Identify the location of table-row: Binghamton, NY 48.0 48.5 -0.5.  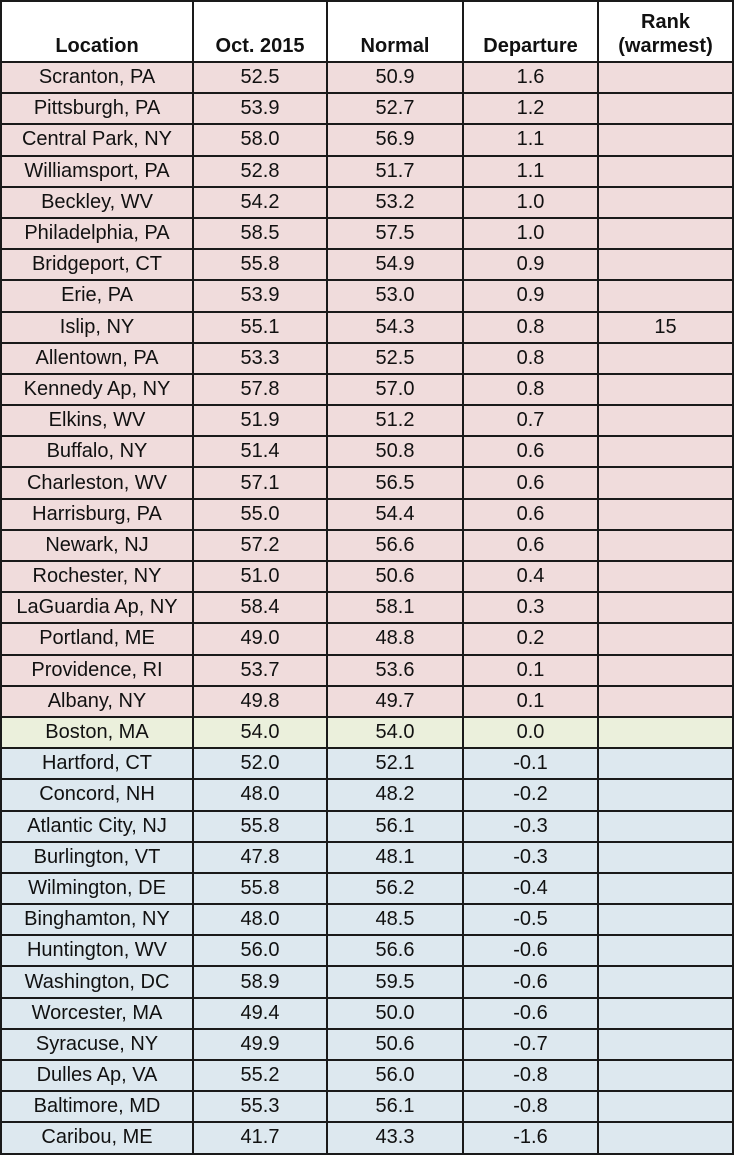
(367, 920).